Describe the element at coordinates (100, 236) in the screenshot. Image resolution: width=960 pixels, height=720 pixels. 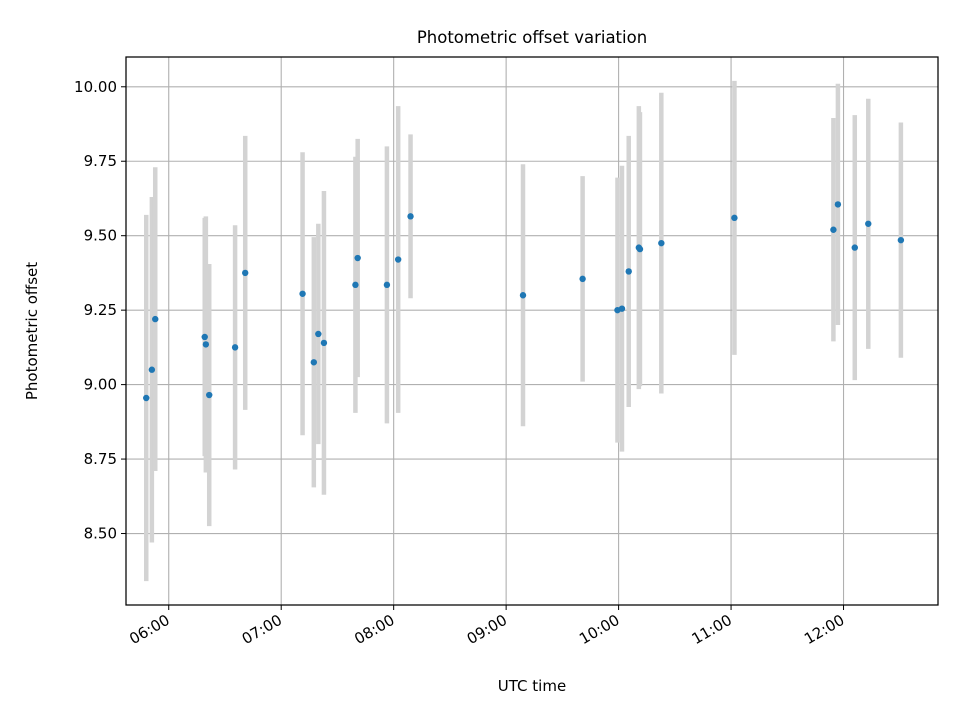
I see `y-tick-label: 9.50` at that location.